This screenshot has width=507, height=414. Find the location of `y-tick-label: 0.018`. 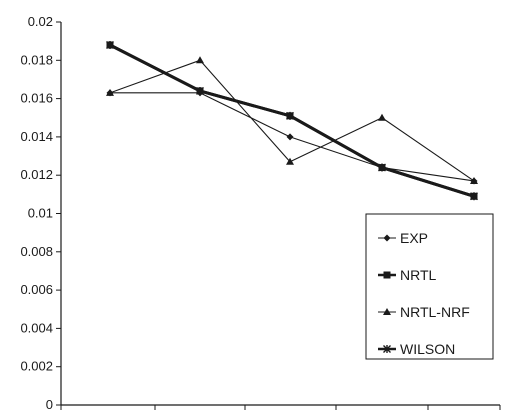

y-tick-label: 0.018 is located at coordinates (36, 59).